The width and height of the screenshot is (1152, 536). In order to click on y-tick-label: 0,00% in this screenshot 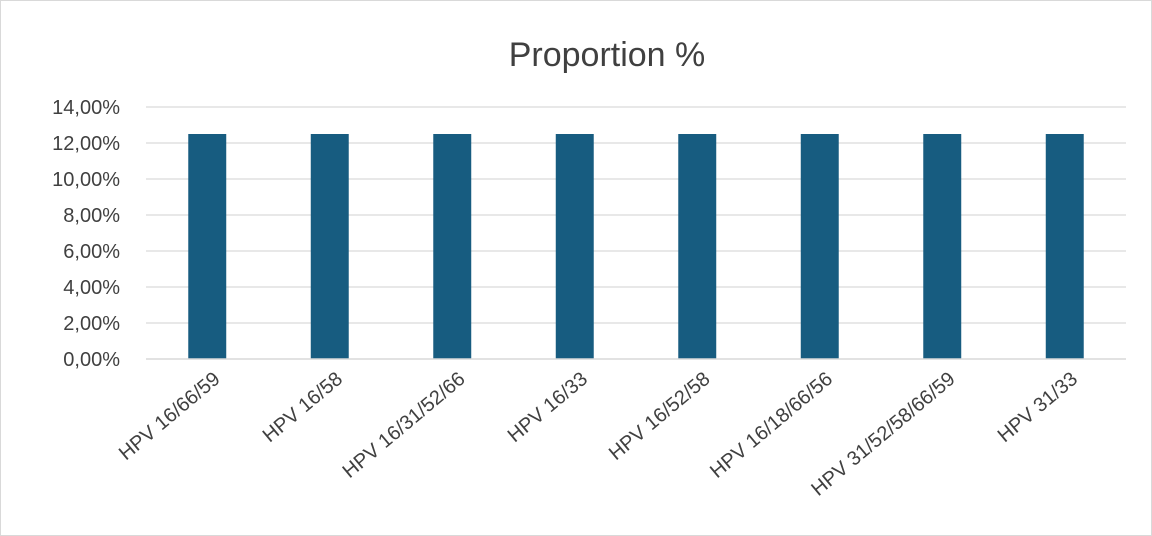, I will do `click(91, 360)`.